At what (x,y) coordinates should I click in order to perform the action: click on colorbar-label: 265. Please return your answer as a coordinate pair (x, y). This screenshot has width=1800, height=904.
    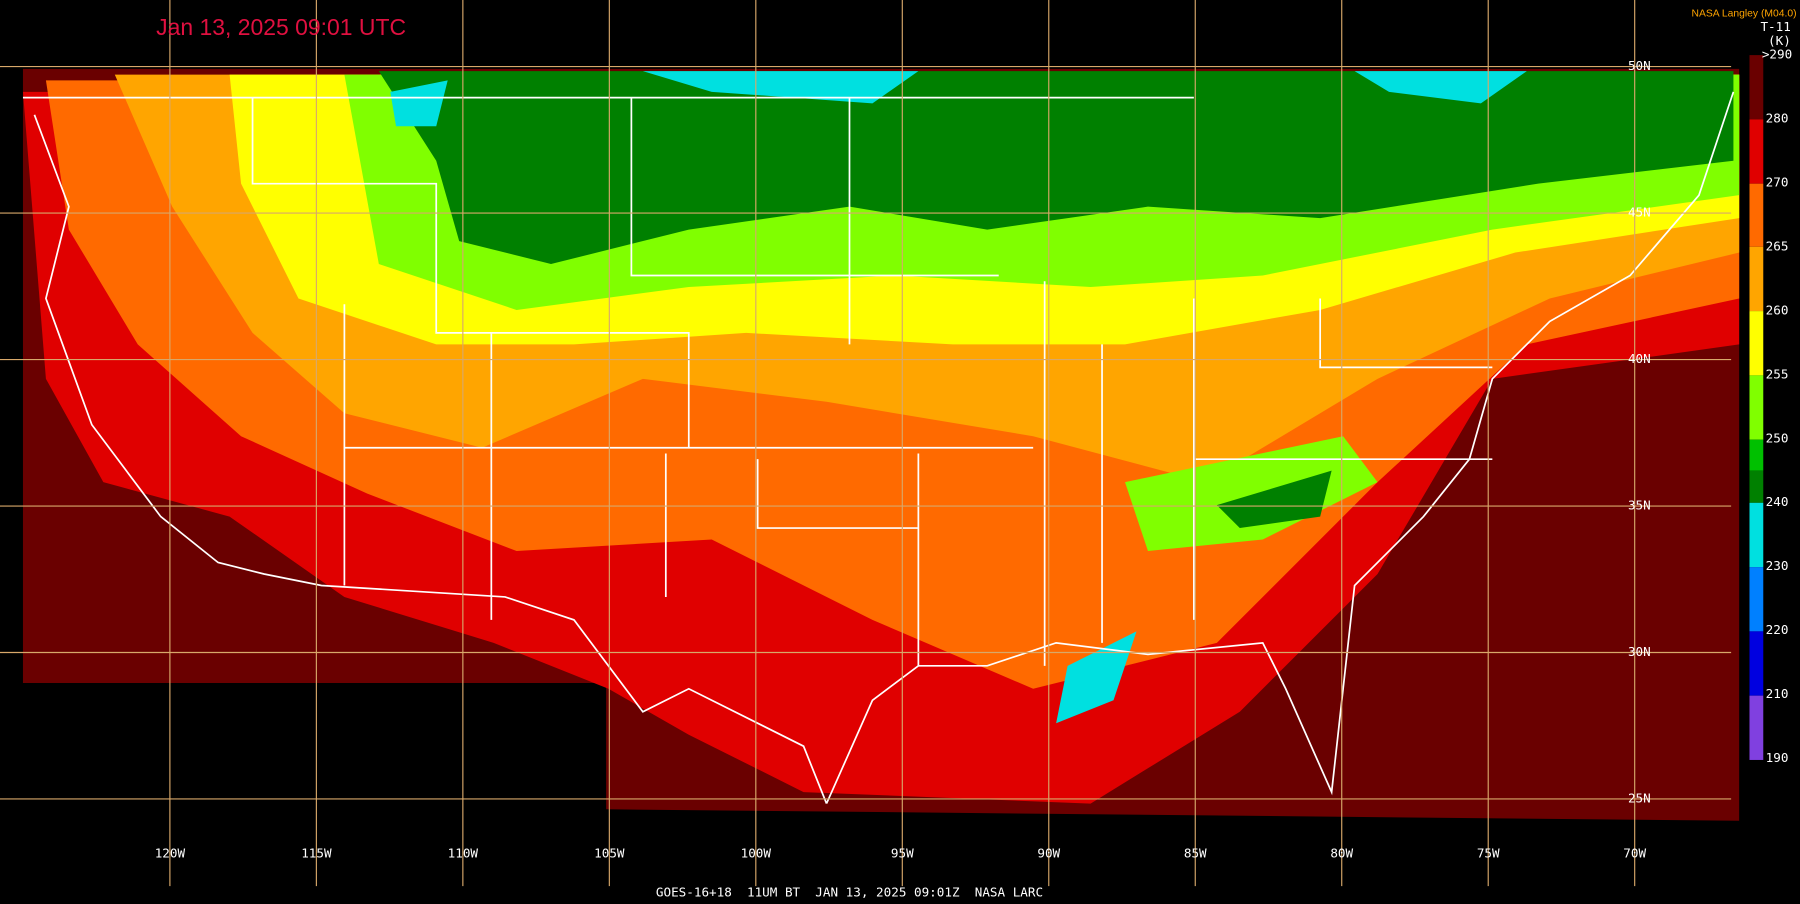
    Looking at the image, I should click on (1777, 245).